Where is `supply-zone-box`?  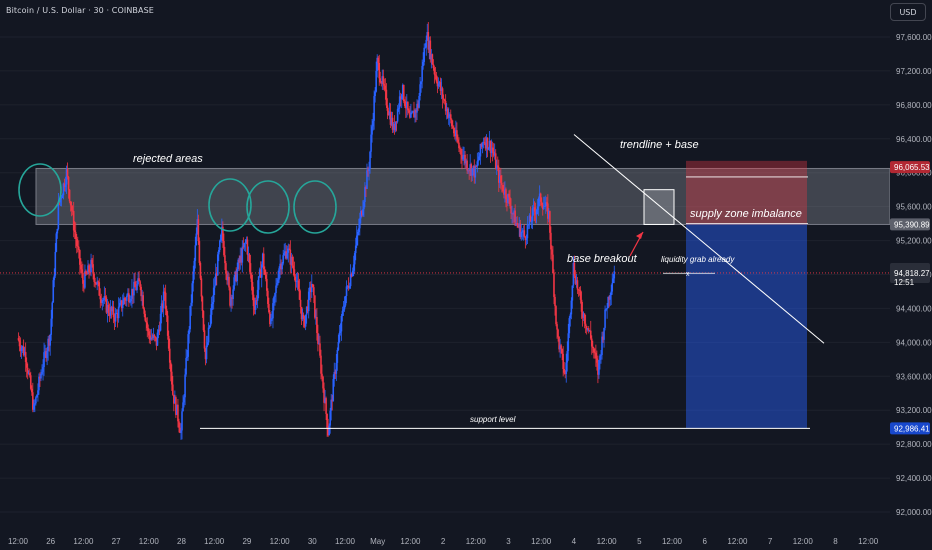
supply-zone-box is located at coordinates (746, 192).